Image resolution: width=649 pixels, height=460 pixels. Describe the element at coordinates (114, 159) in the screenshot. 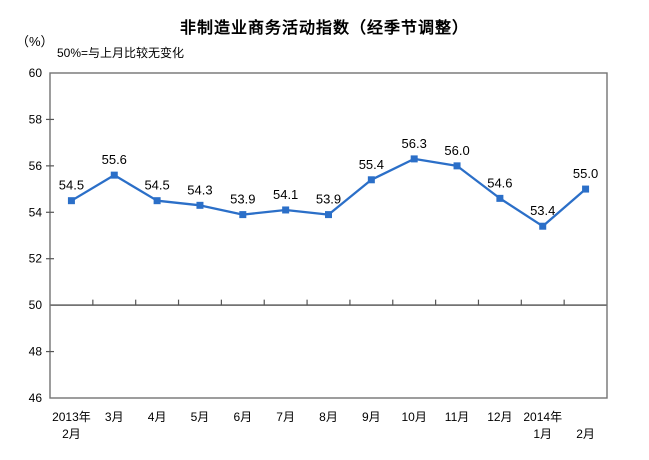

I see `data-label: 55.6` at that location.